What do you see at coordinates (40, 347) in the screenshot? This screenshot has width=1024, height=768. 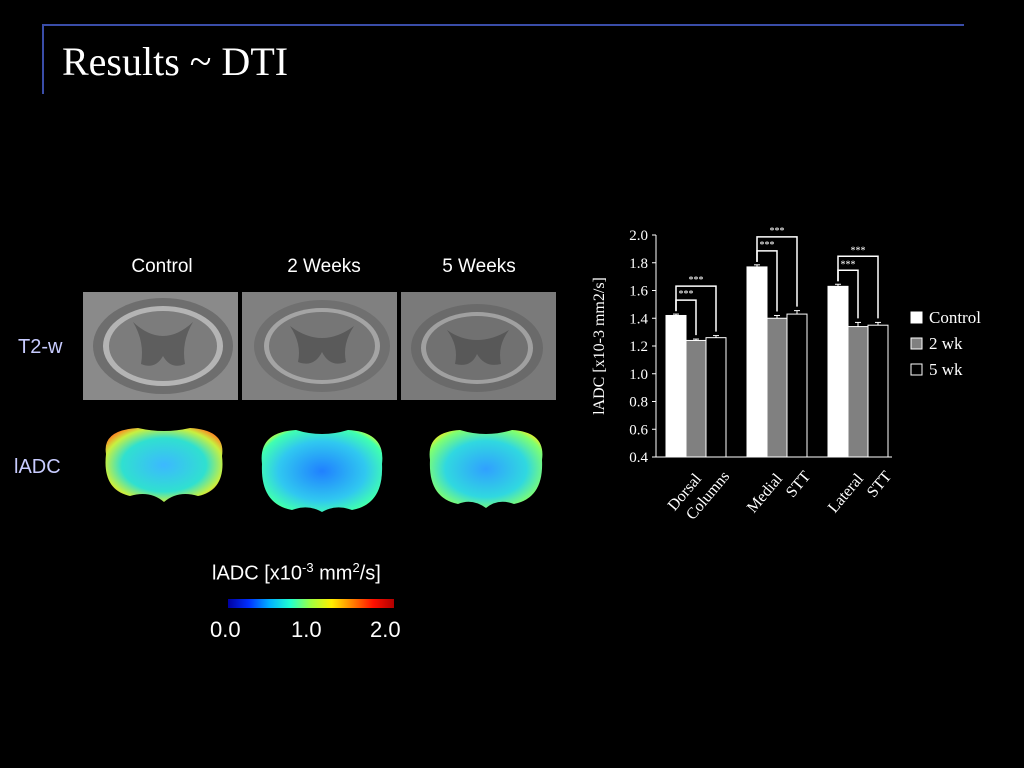 I see `row-label-t2w: T2-w` at bounding box center [40, 347].